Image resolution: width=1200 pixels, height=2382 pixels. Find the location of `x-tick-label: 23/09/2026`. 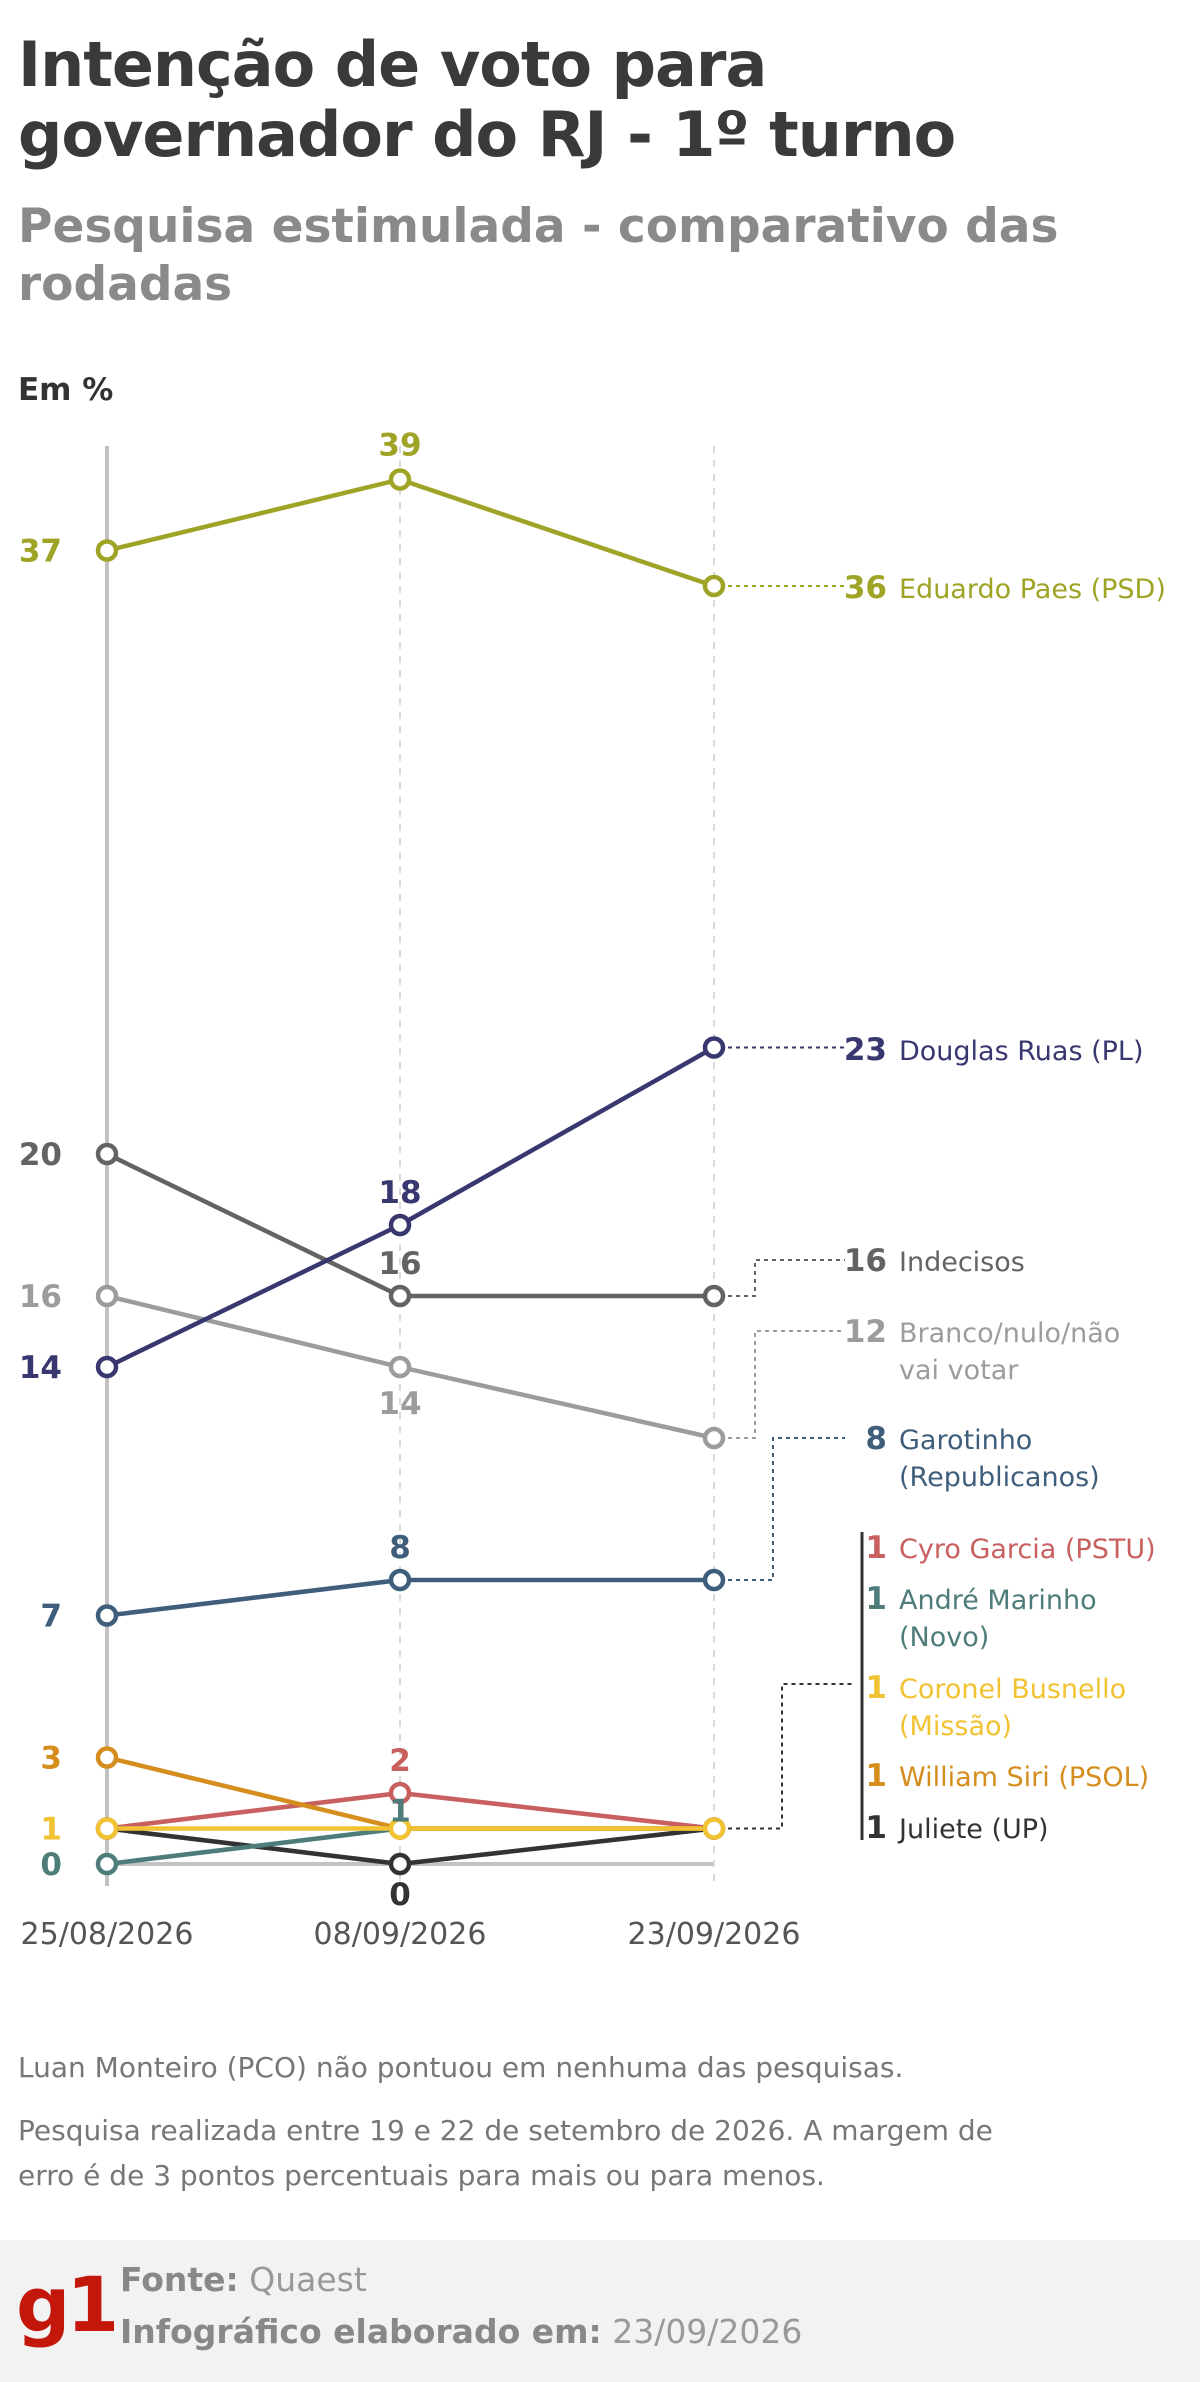

x-tick-label: 23/09/2026 is located at coordinates (714, 1934).